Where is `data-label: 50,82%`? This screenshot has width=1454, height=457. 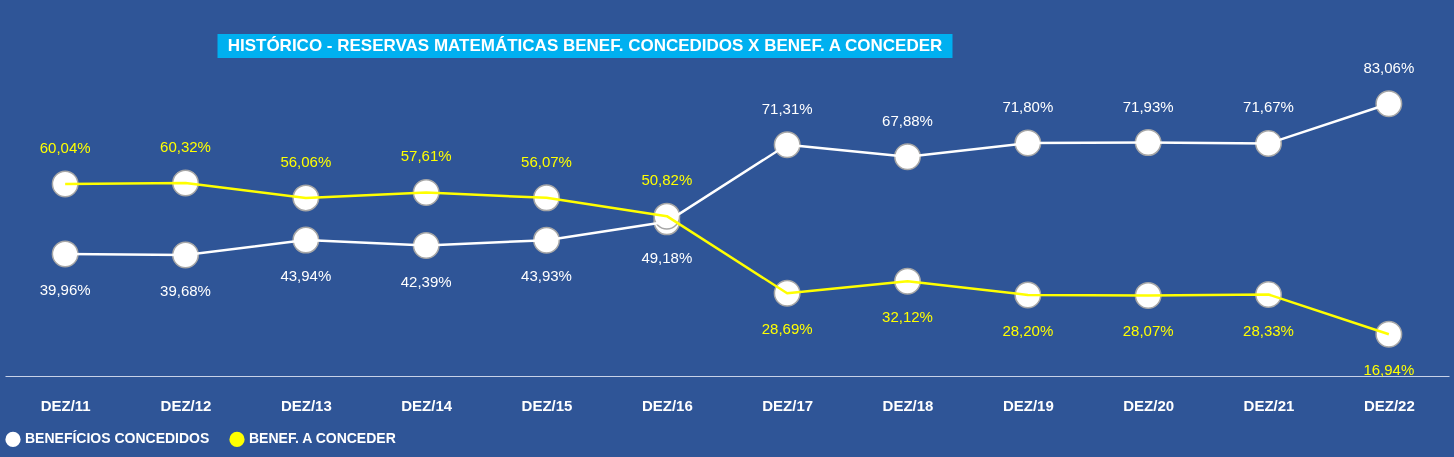 data-label: 50,82% is located at coordinates (667, 180).